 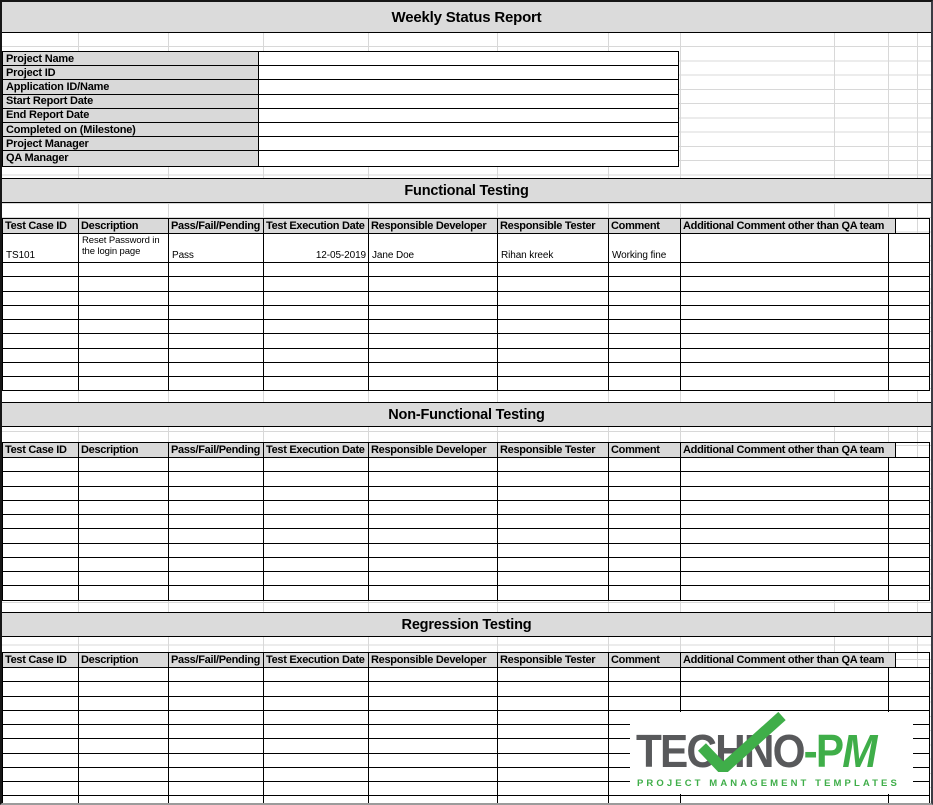 What do you see at coordinates (785, 248) in the screenshot?
I see `cell-additional-comment` at bounding box center [785, 248].